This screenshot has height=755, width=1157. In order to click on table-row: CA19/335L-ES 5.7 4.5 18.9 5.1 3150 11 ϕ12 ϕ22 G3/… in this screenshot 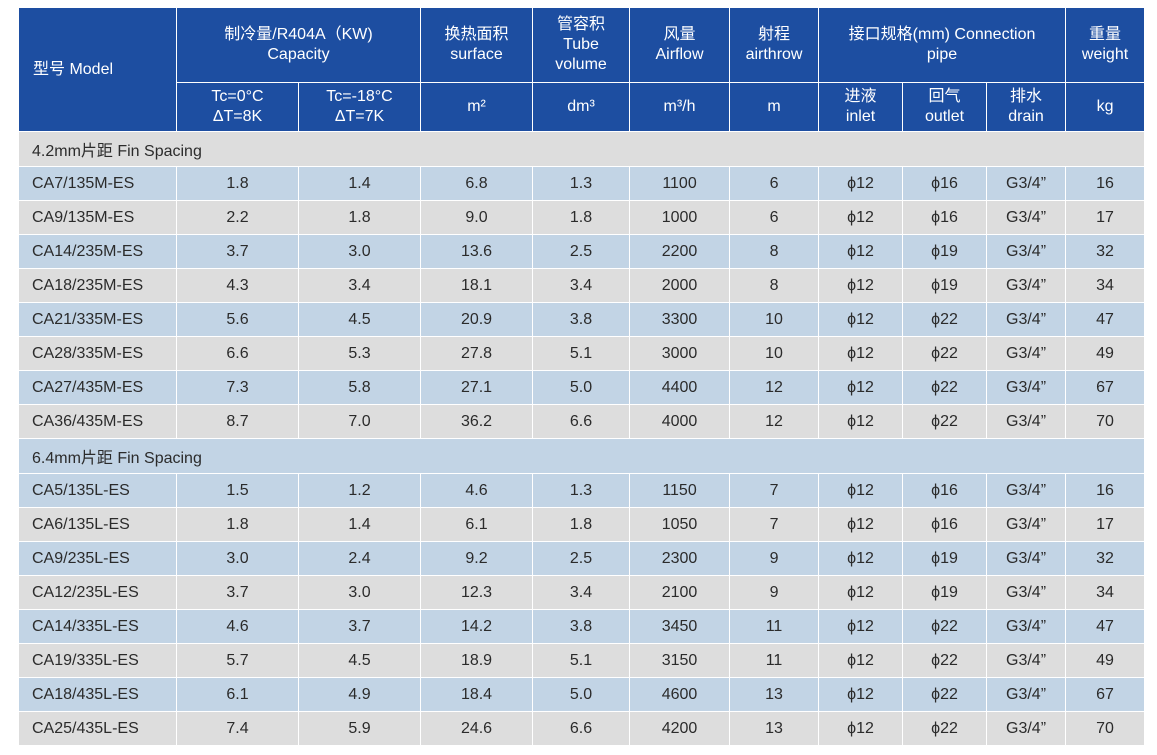, I will do `click(582, 660)`.